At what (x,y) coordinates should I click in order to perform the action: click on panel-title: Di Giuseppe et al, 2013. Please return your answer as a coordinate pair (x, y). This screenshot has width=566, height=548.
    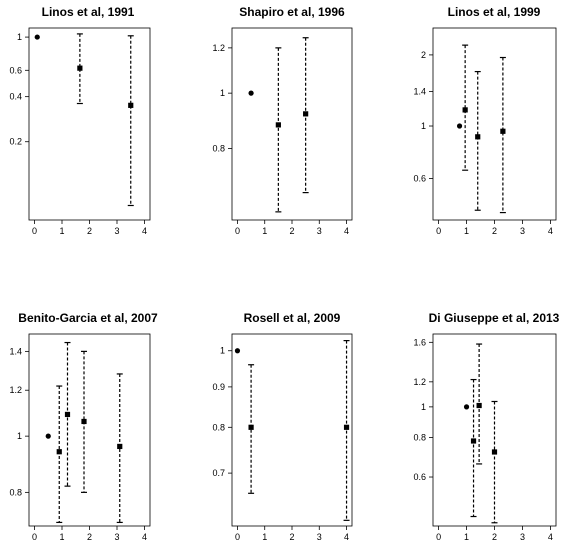
    Looking at the image, I should click on (494, 318).